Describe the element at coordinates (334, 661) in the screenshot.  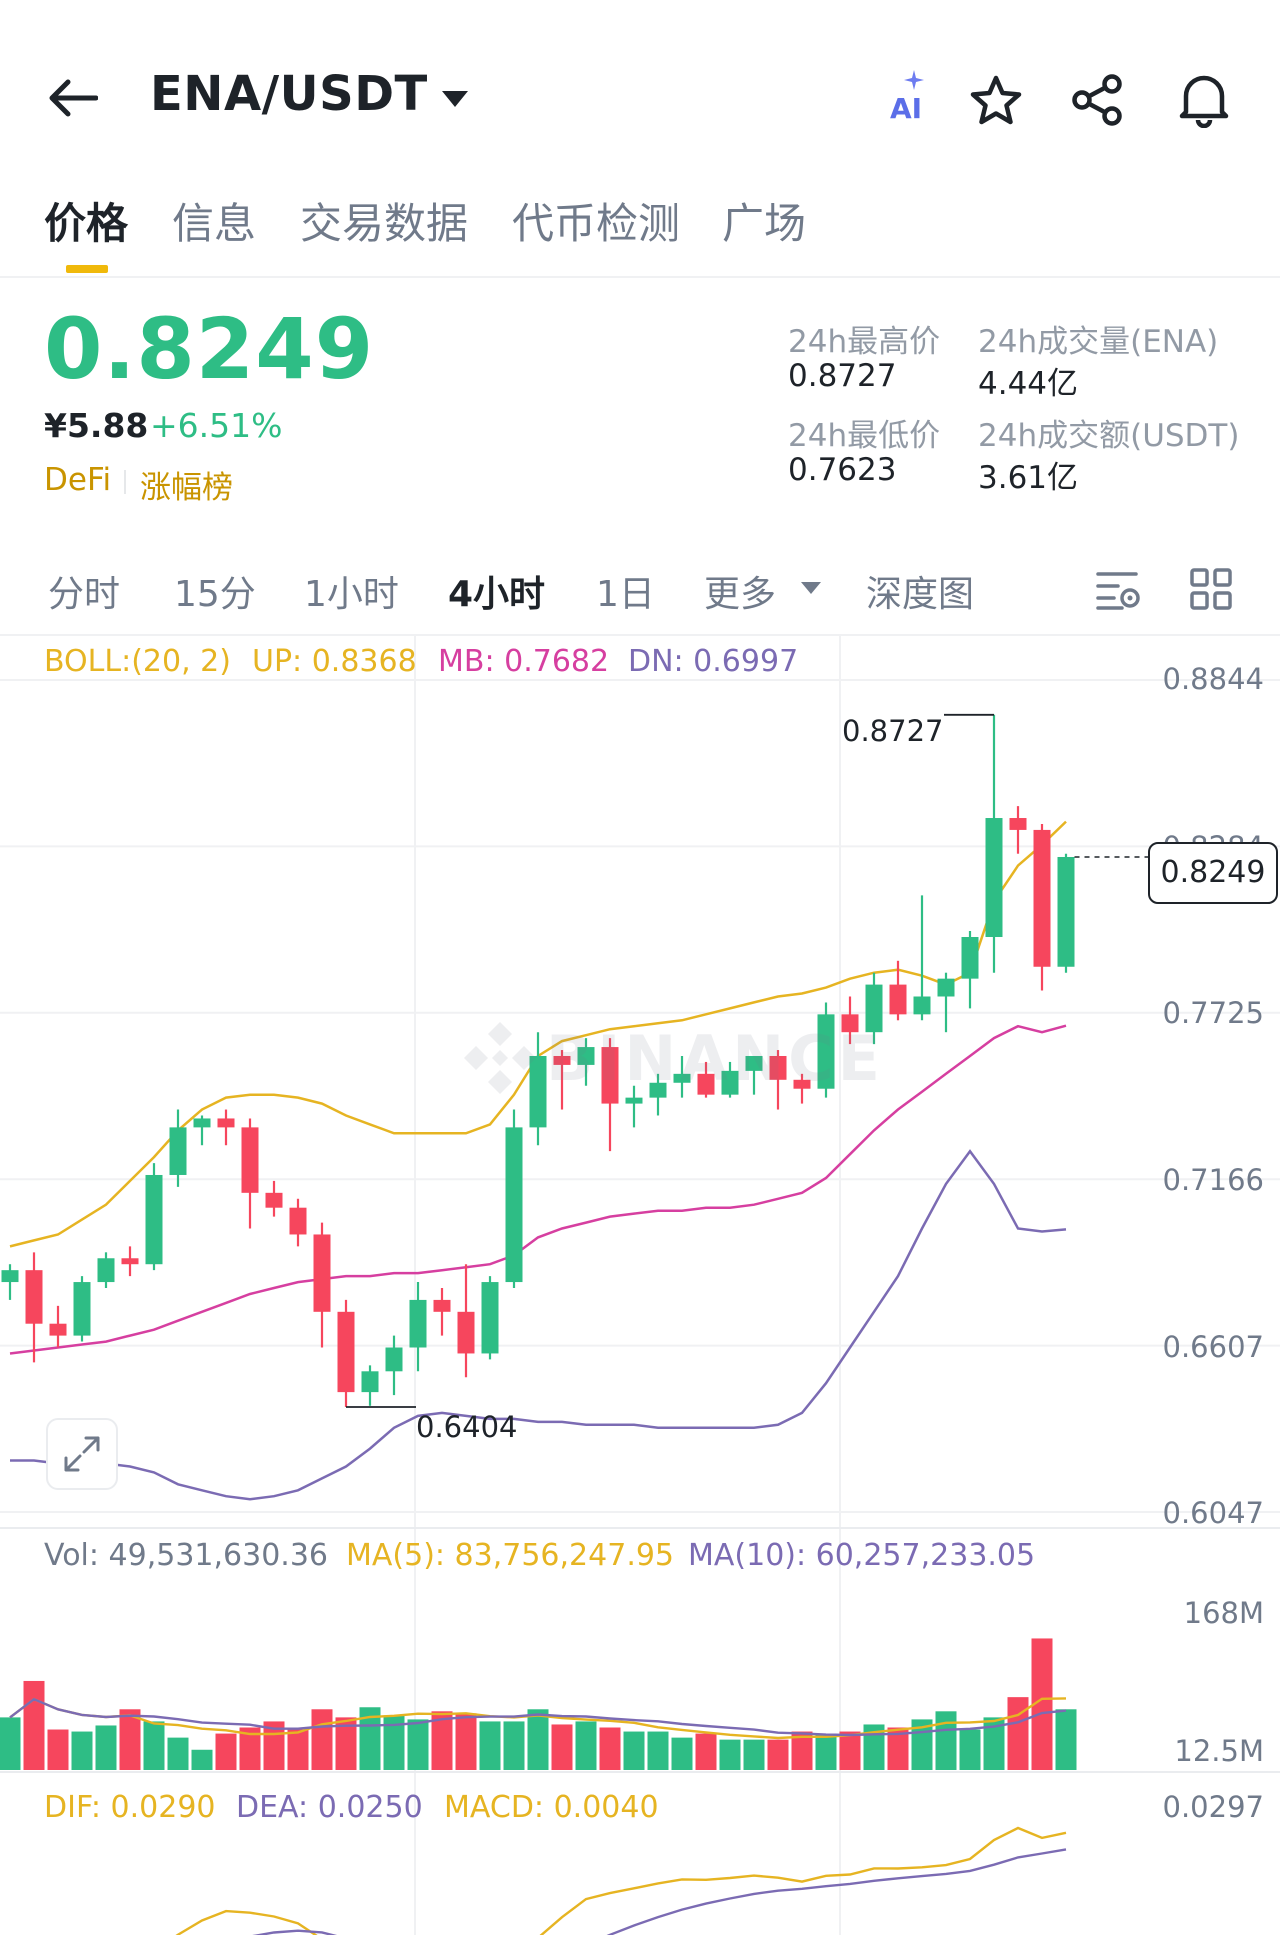
I see `boll-up: UP: 0.8368` at that location.